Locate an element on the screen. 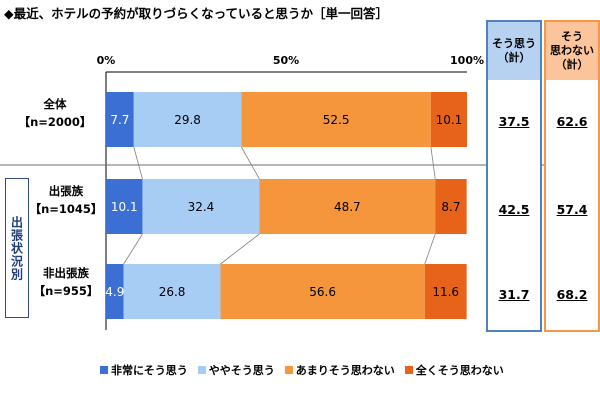 The height and width of the screenshot is (400, 600). legend-item: 非常にそう思う is located at coordinates (144, 370).